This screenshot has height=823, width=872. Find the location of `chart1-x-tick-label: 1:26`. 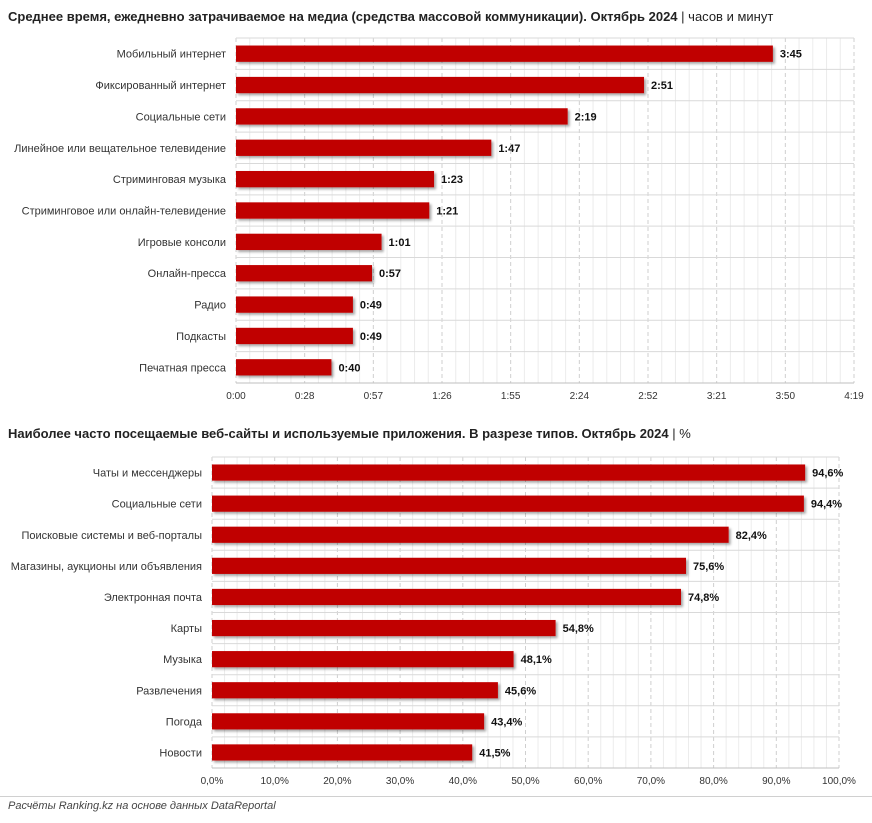

chart1-x-tick-label: 1:26 is located at coordinates (442, 396).